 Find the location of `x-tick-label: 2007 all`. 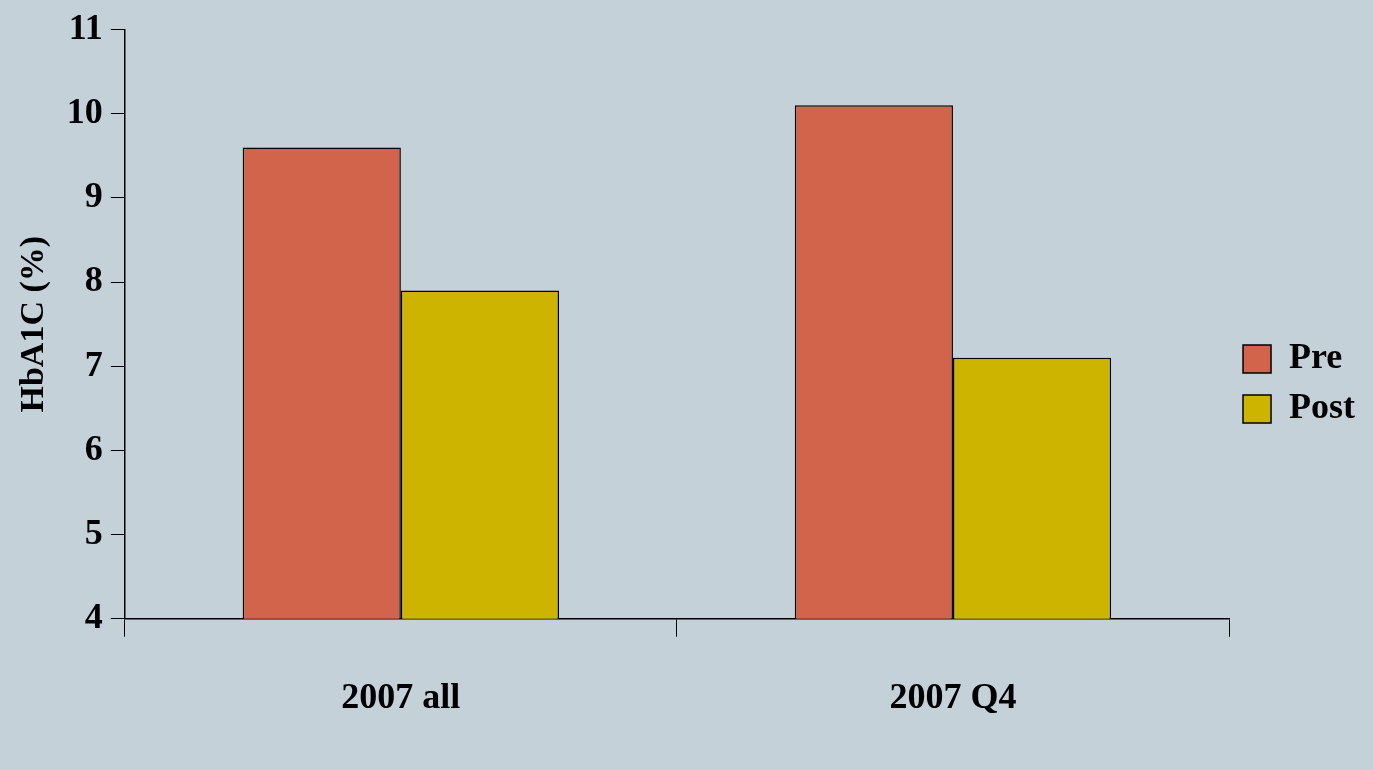

x-tick-label: 2007 all is located at coordinates (401, 695).